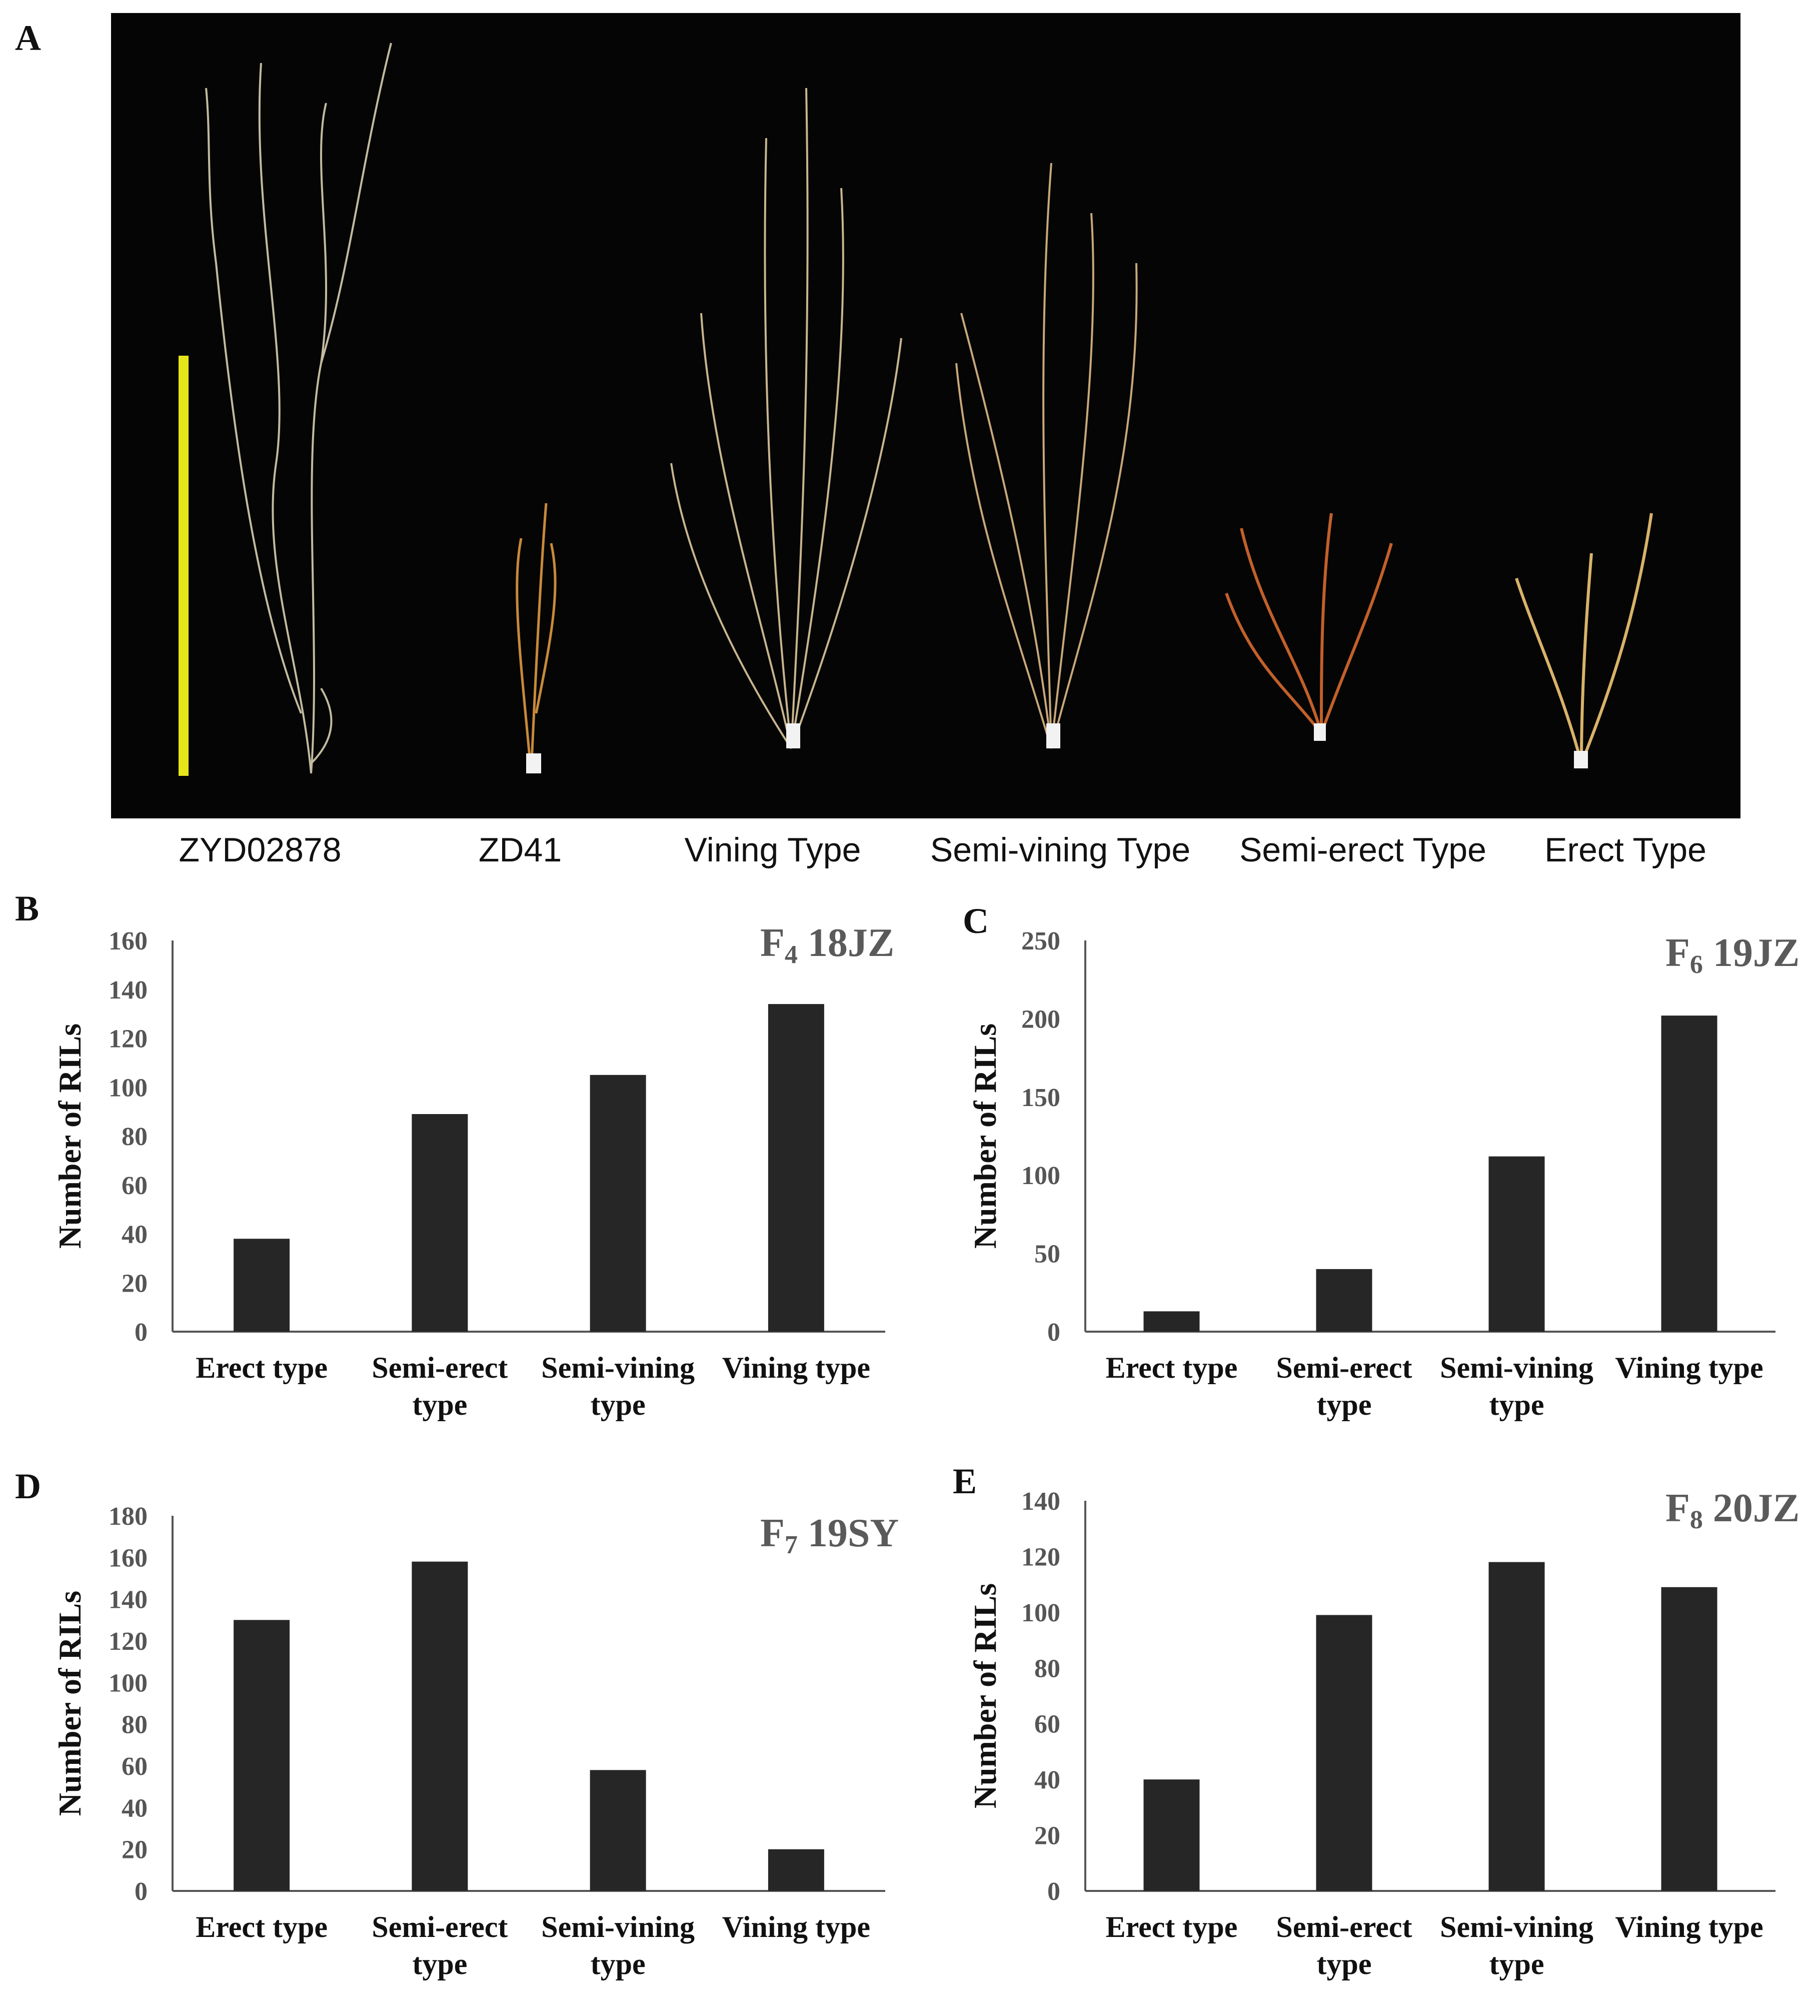 The height and width of the screenshot is (2016, 1820). I want to click on panel-label-b: B, so click(27, 908).